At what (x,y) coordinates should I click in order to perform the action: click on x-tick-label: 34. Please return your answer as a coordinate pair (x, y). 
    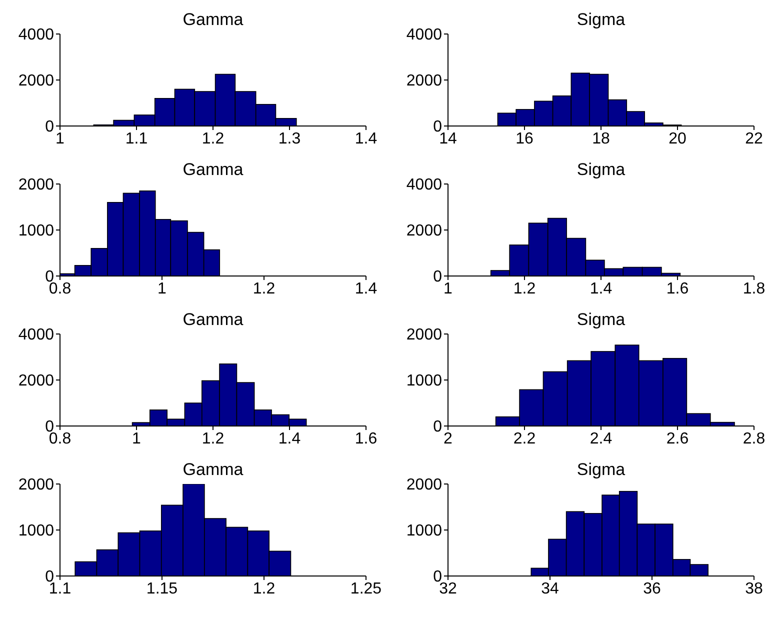
    Looking at the image, I should click on (550, 589).